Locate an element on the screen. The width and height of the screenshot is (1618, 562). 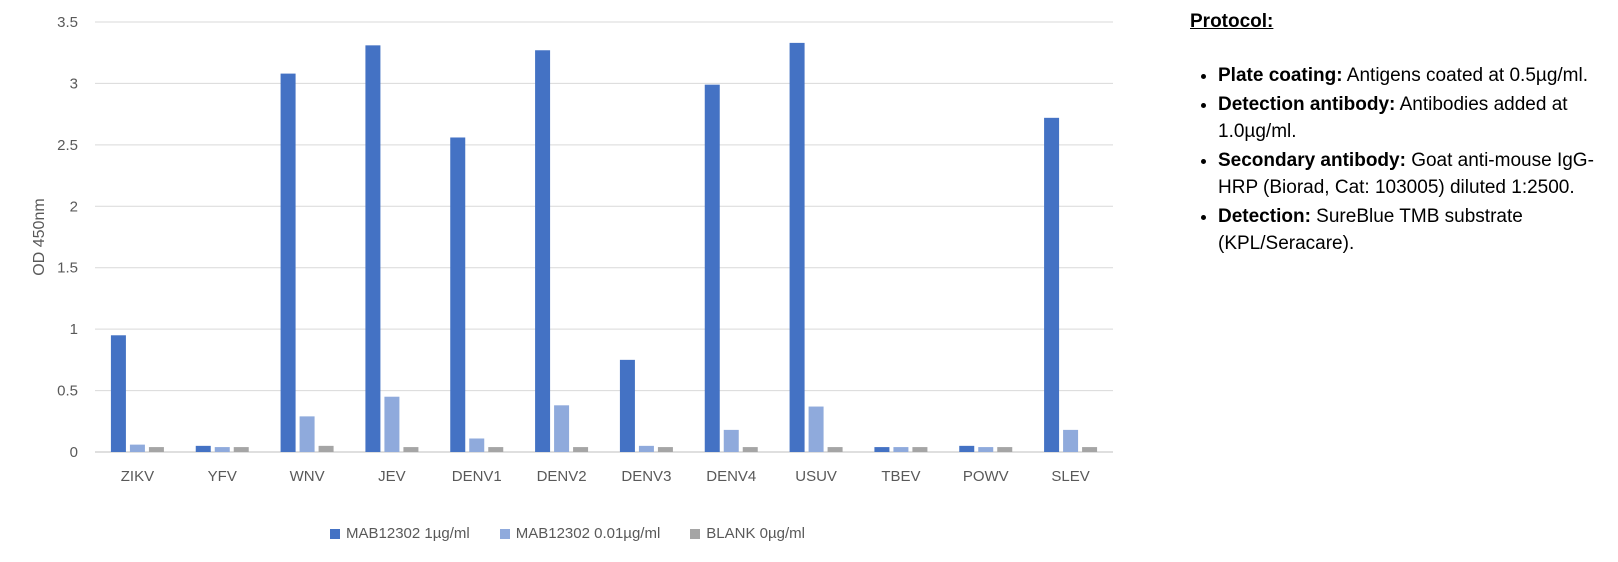
legend-item-series-2: MAB12302 0.01µg/ml is located at coordinates (580, 533).